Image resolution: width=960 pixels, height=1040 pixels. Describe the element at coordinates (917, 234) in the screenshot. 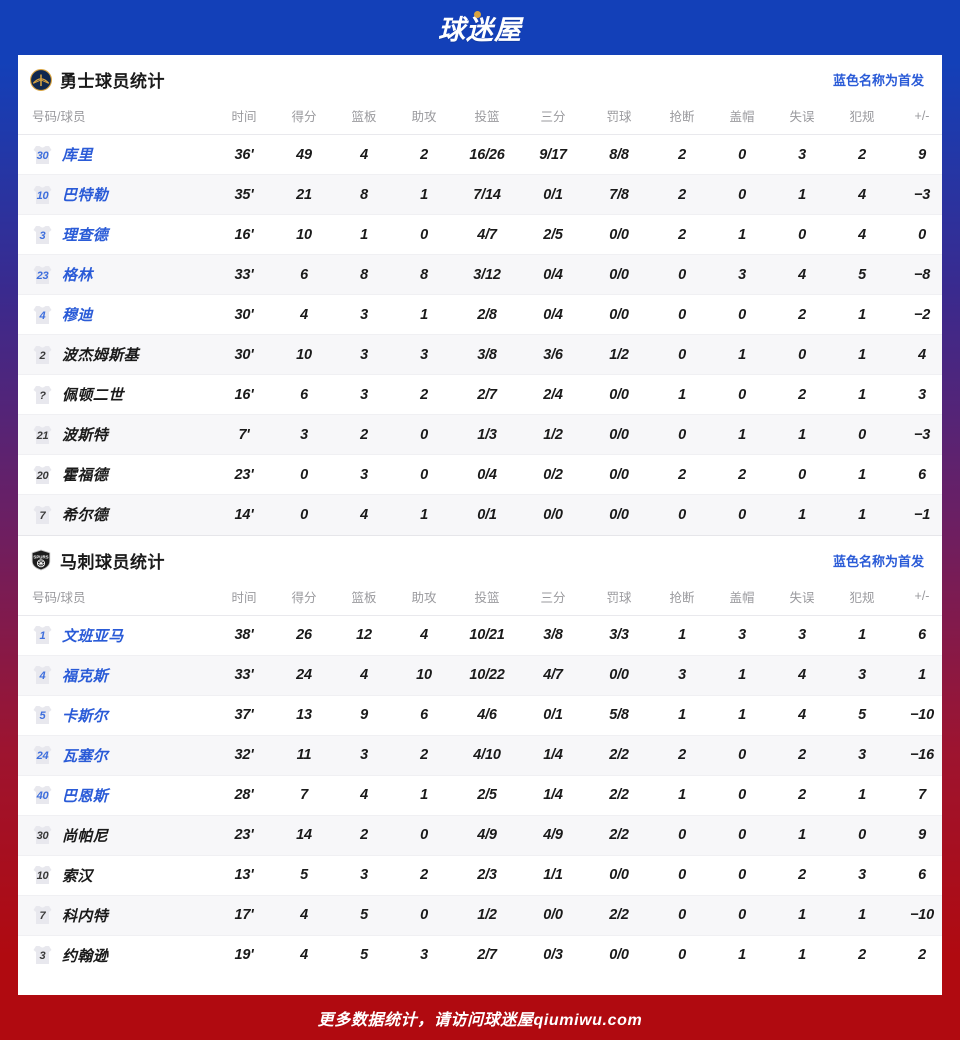

I see `stat-pm: 0` at that location.